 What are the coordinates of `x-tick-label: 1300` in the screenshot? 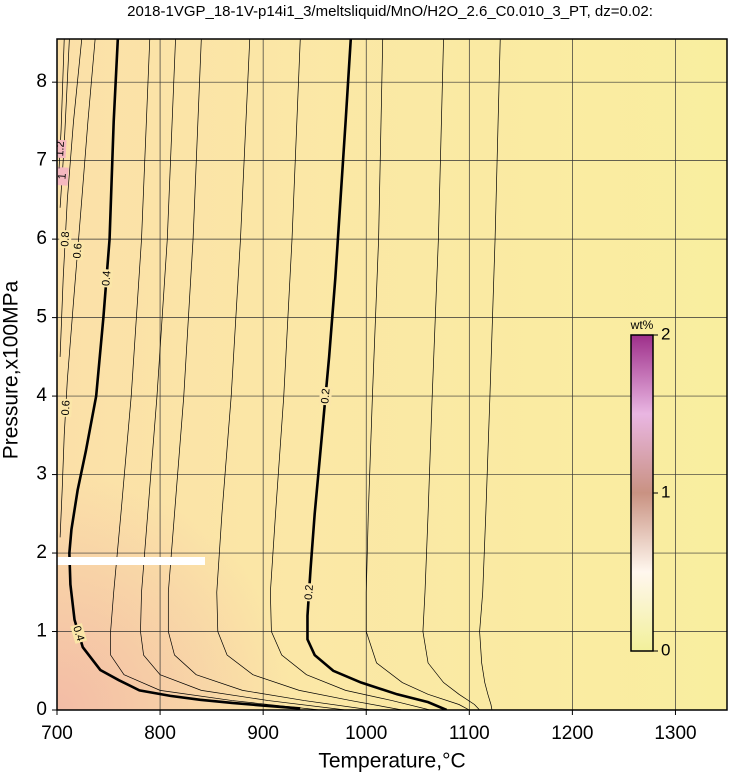 It's located at (675, 733).